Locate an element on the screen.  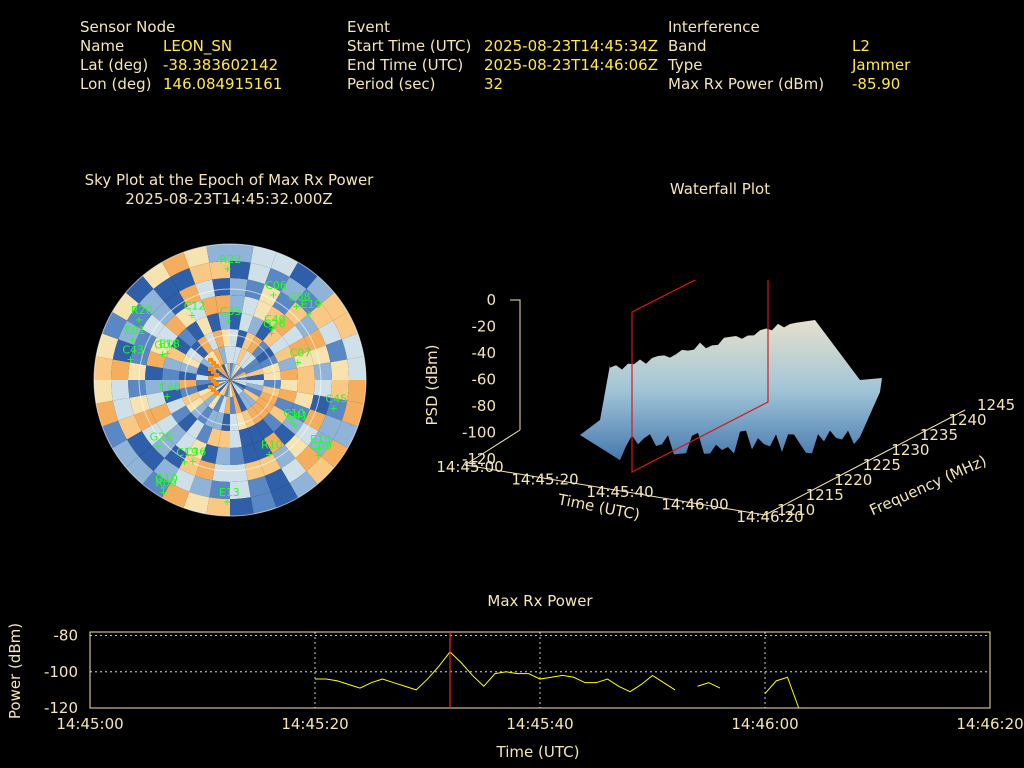
satellite-marker: +E18 is located at coordinates (169, 348).